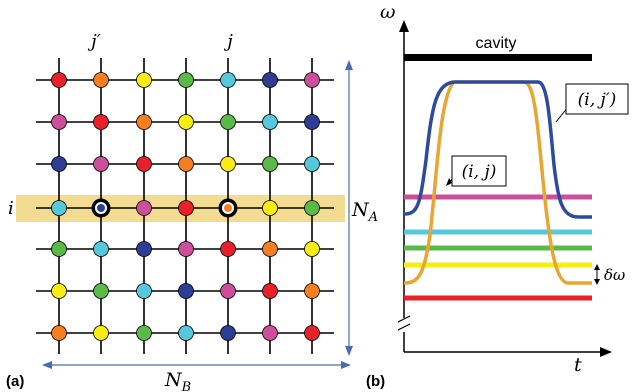 The image size is (634, 392). I want to click on delta-omega-marker, so click(597, 274).